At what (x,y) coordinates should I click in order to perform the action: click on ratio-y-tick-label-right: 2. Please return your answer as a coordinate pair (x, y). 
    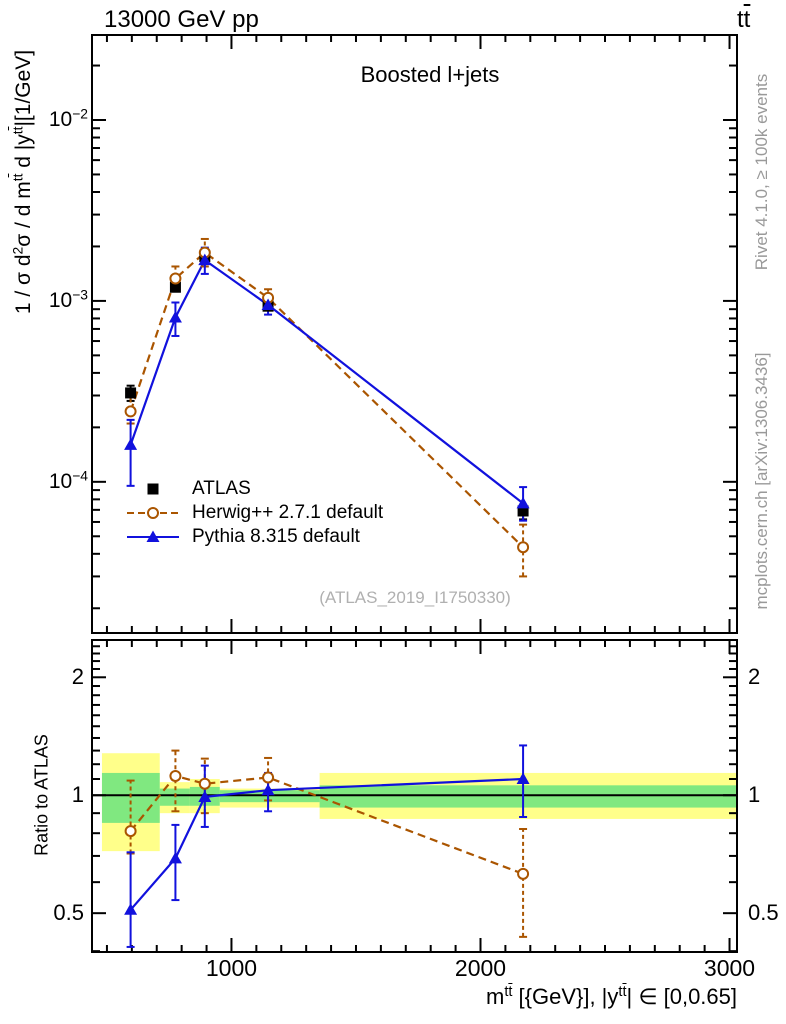
    Looking at the image, I should click on (754, 677).